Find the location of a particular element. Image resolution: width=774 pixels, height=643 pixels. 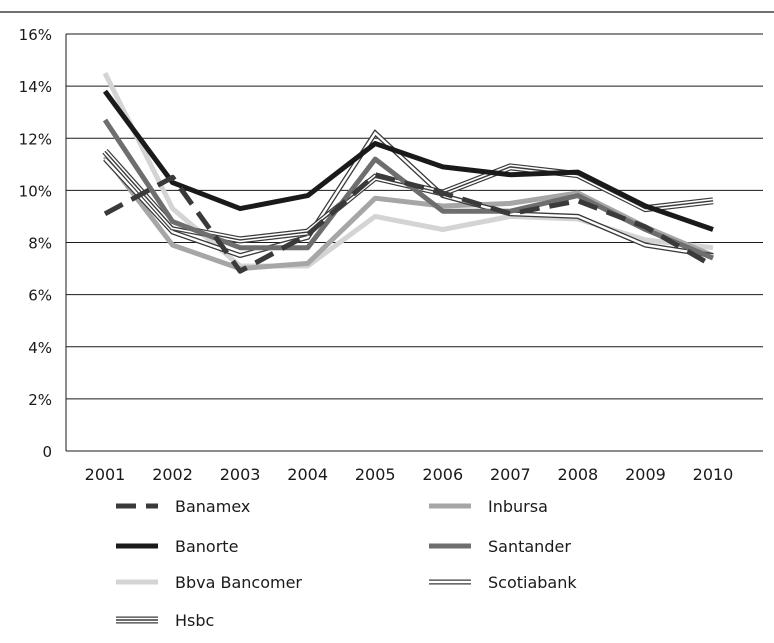

x-tick-label: 2003 is located at coordinates (240, 474).